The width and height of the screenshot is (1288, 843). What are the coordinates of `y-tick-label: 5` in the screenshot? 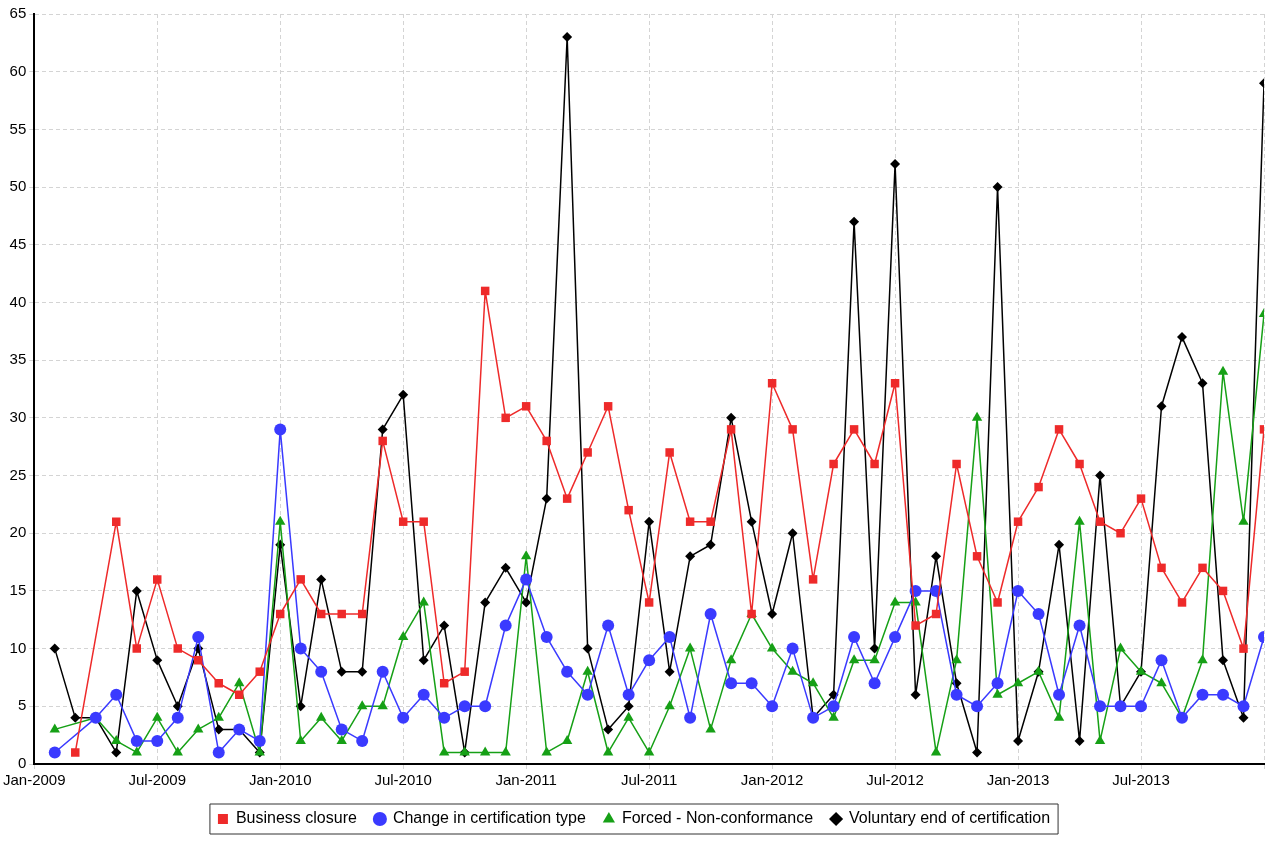 It's located at (22, 705).